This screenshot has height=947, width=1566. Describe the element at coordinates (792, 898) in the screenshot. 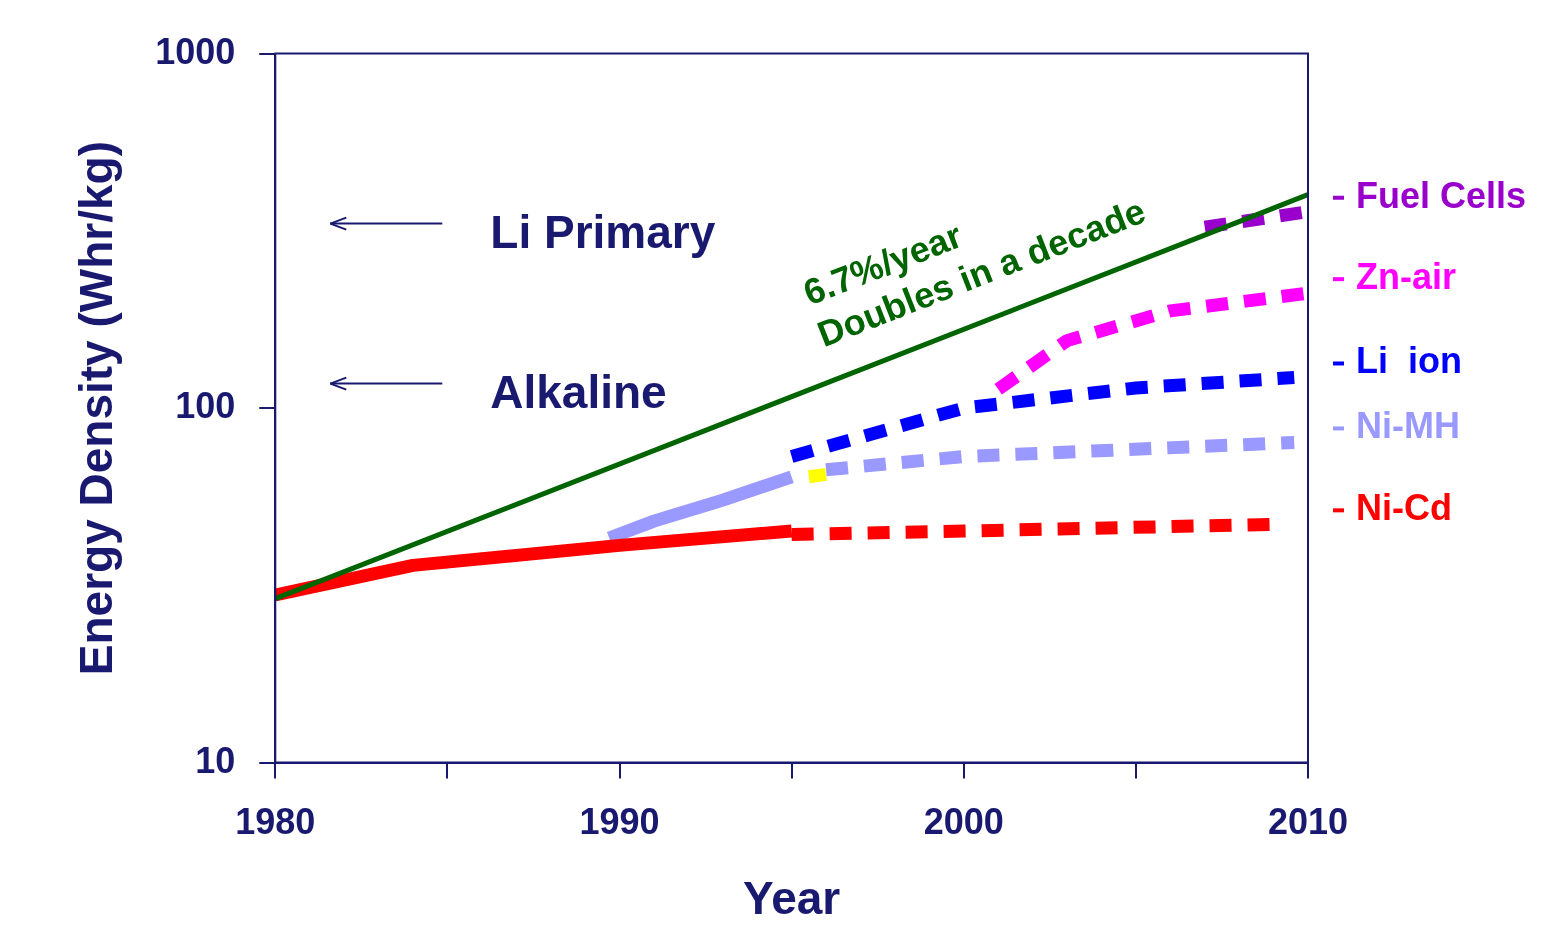

I see `x-axis-title: Year` at that location.